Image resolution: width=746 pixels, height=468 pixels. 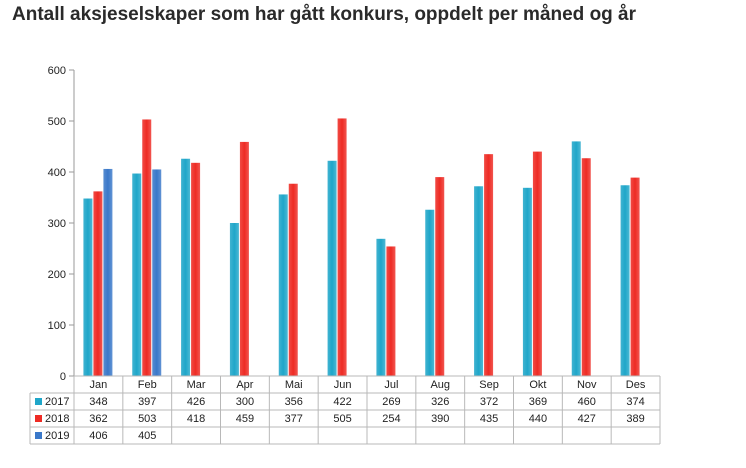 What do you see at coordinates (489, 385) in the screenshot?
I see `x-category-label: Sep` at bounding box center [489, 385].